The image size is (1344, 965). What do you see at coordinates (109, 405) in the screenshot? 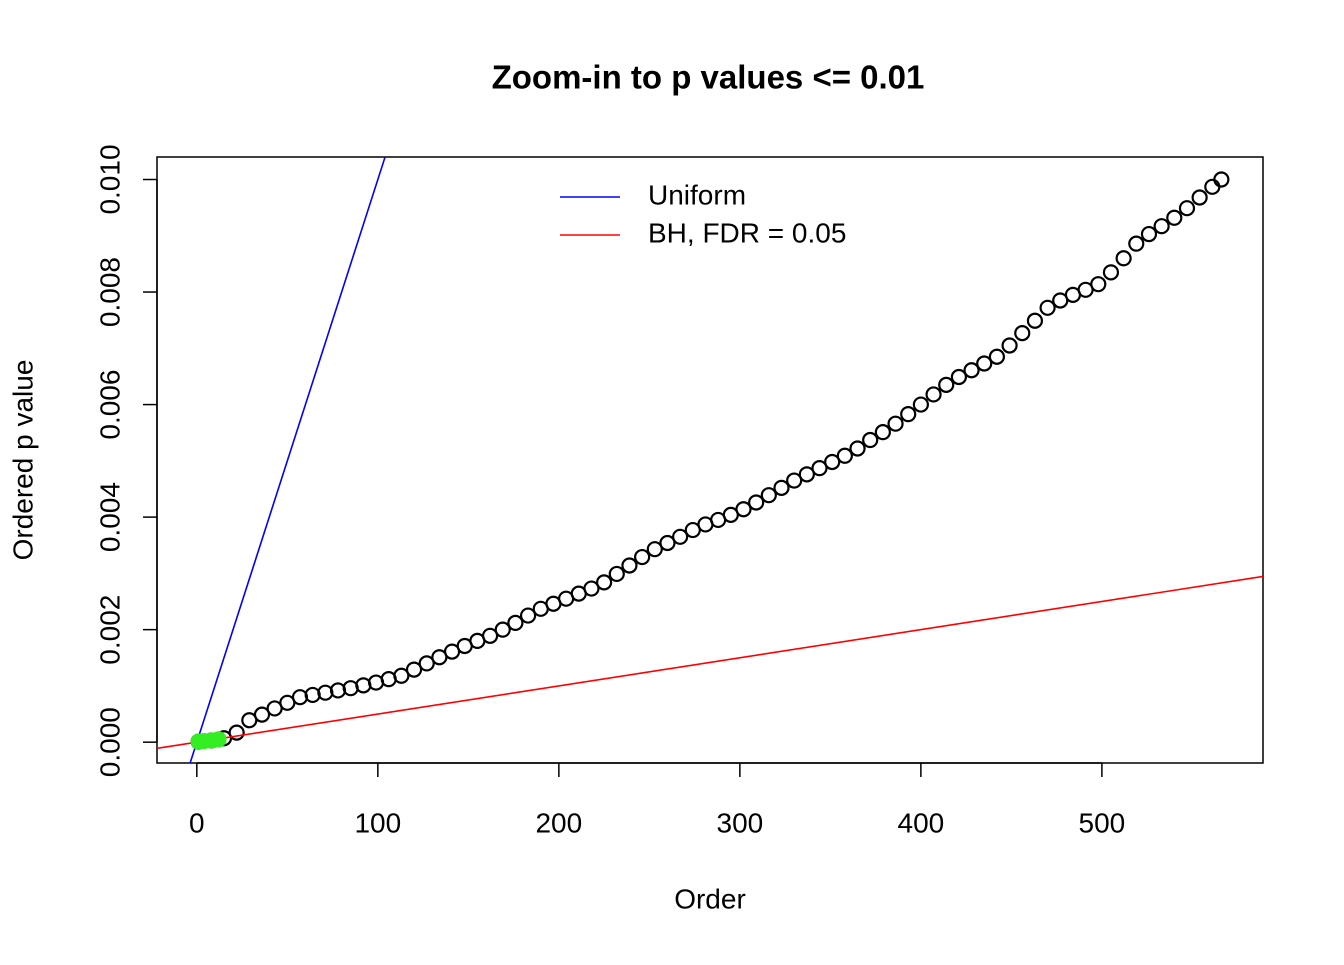
I see `y-tick-label: 0.006` at bounding box center [109, 405].